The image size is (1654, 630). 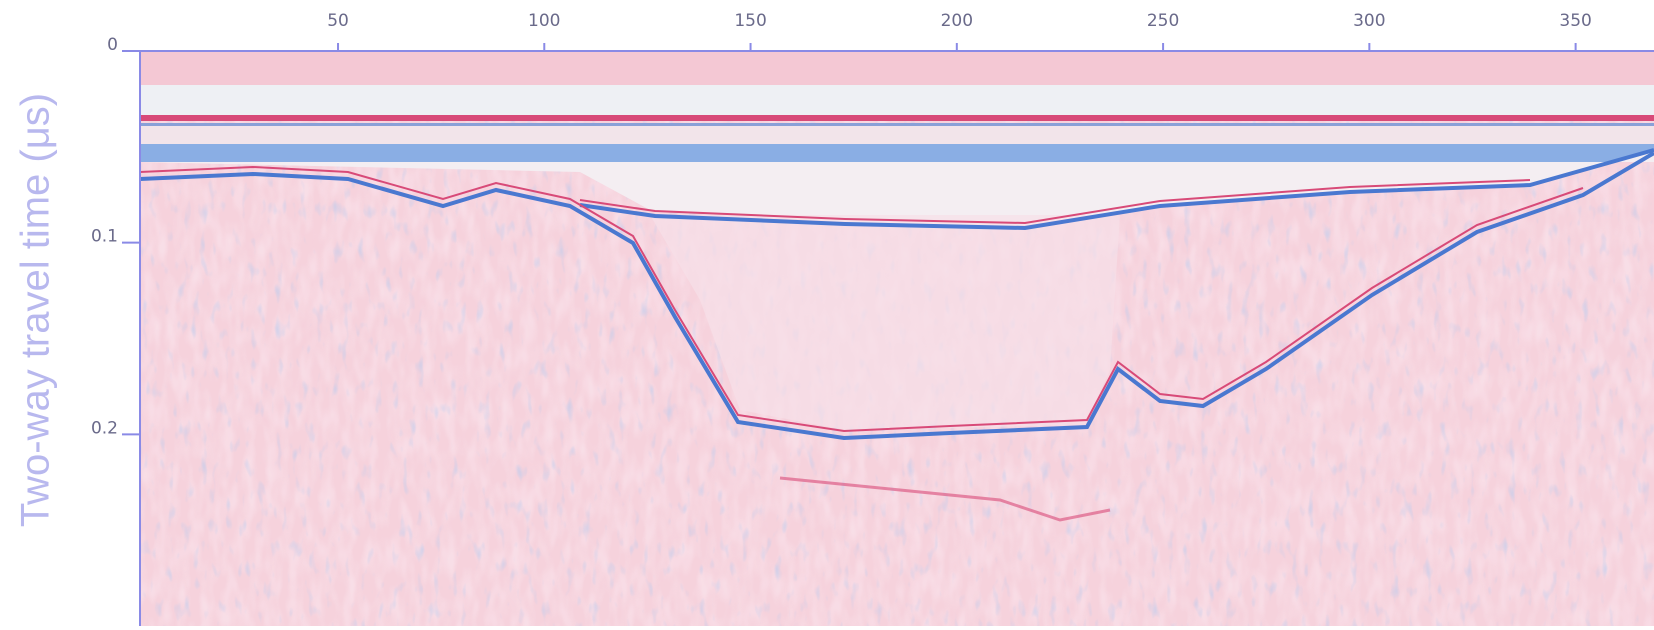 I want to click on y-tick-label: 0, so click(x=112, y=45).